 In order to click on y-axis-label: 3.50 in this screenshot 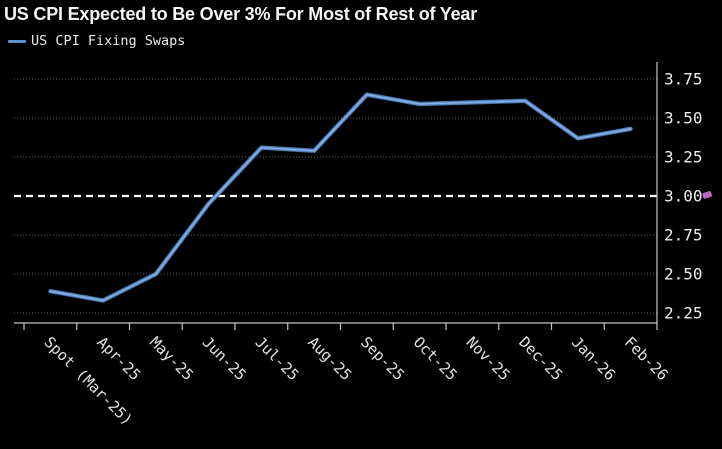, I will do `click(683, 118)`.